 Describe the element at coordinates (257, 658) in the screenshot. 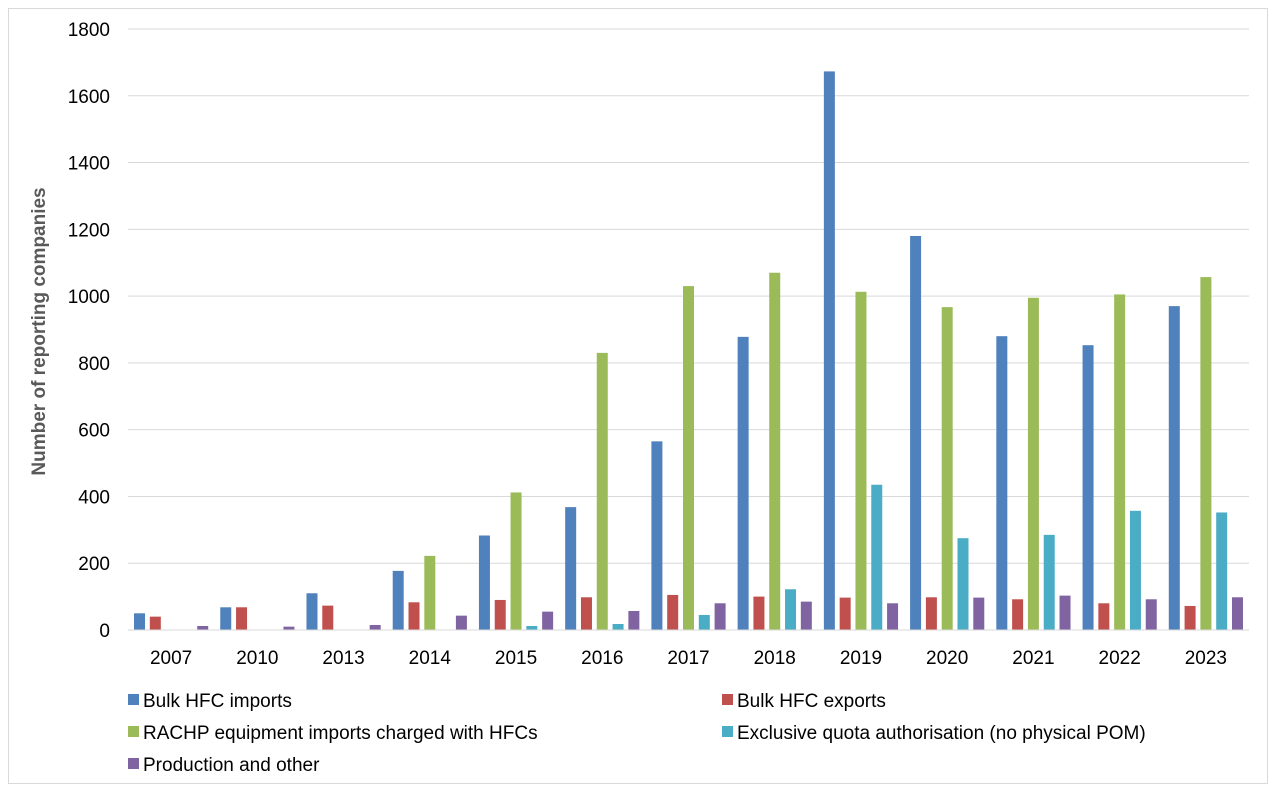

I see `x-tick-label: 2010` at that location.